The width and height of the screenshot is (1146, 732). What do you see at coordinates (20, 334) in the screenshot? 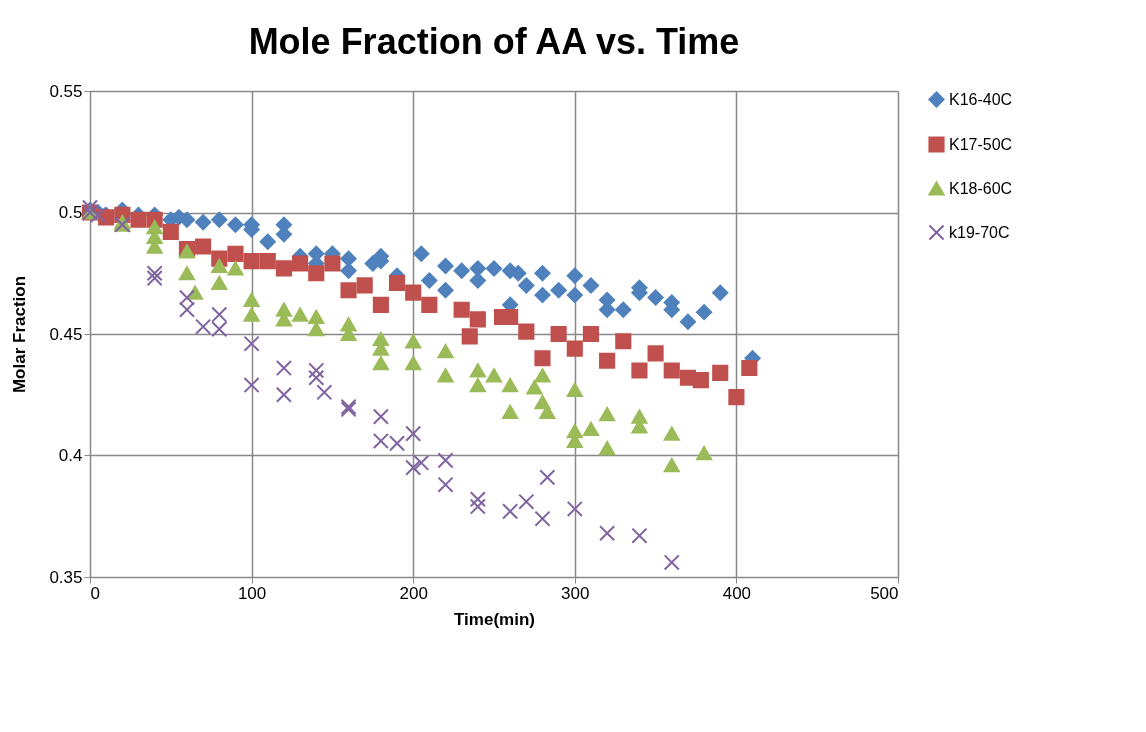
I see `y-axis-title: Molar Fraction` at bounding box center [20, 334].